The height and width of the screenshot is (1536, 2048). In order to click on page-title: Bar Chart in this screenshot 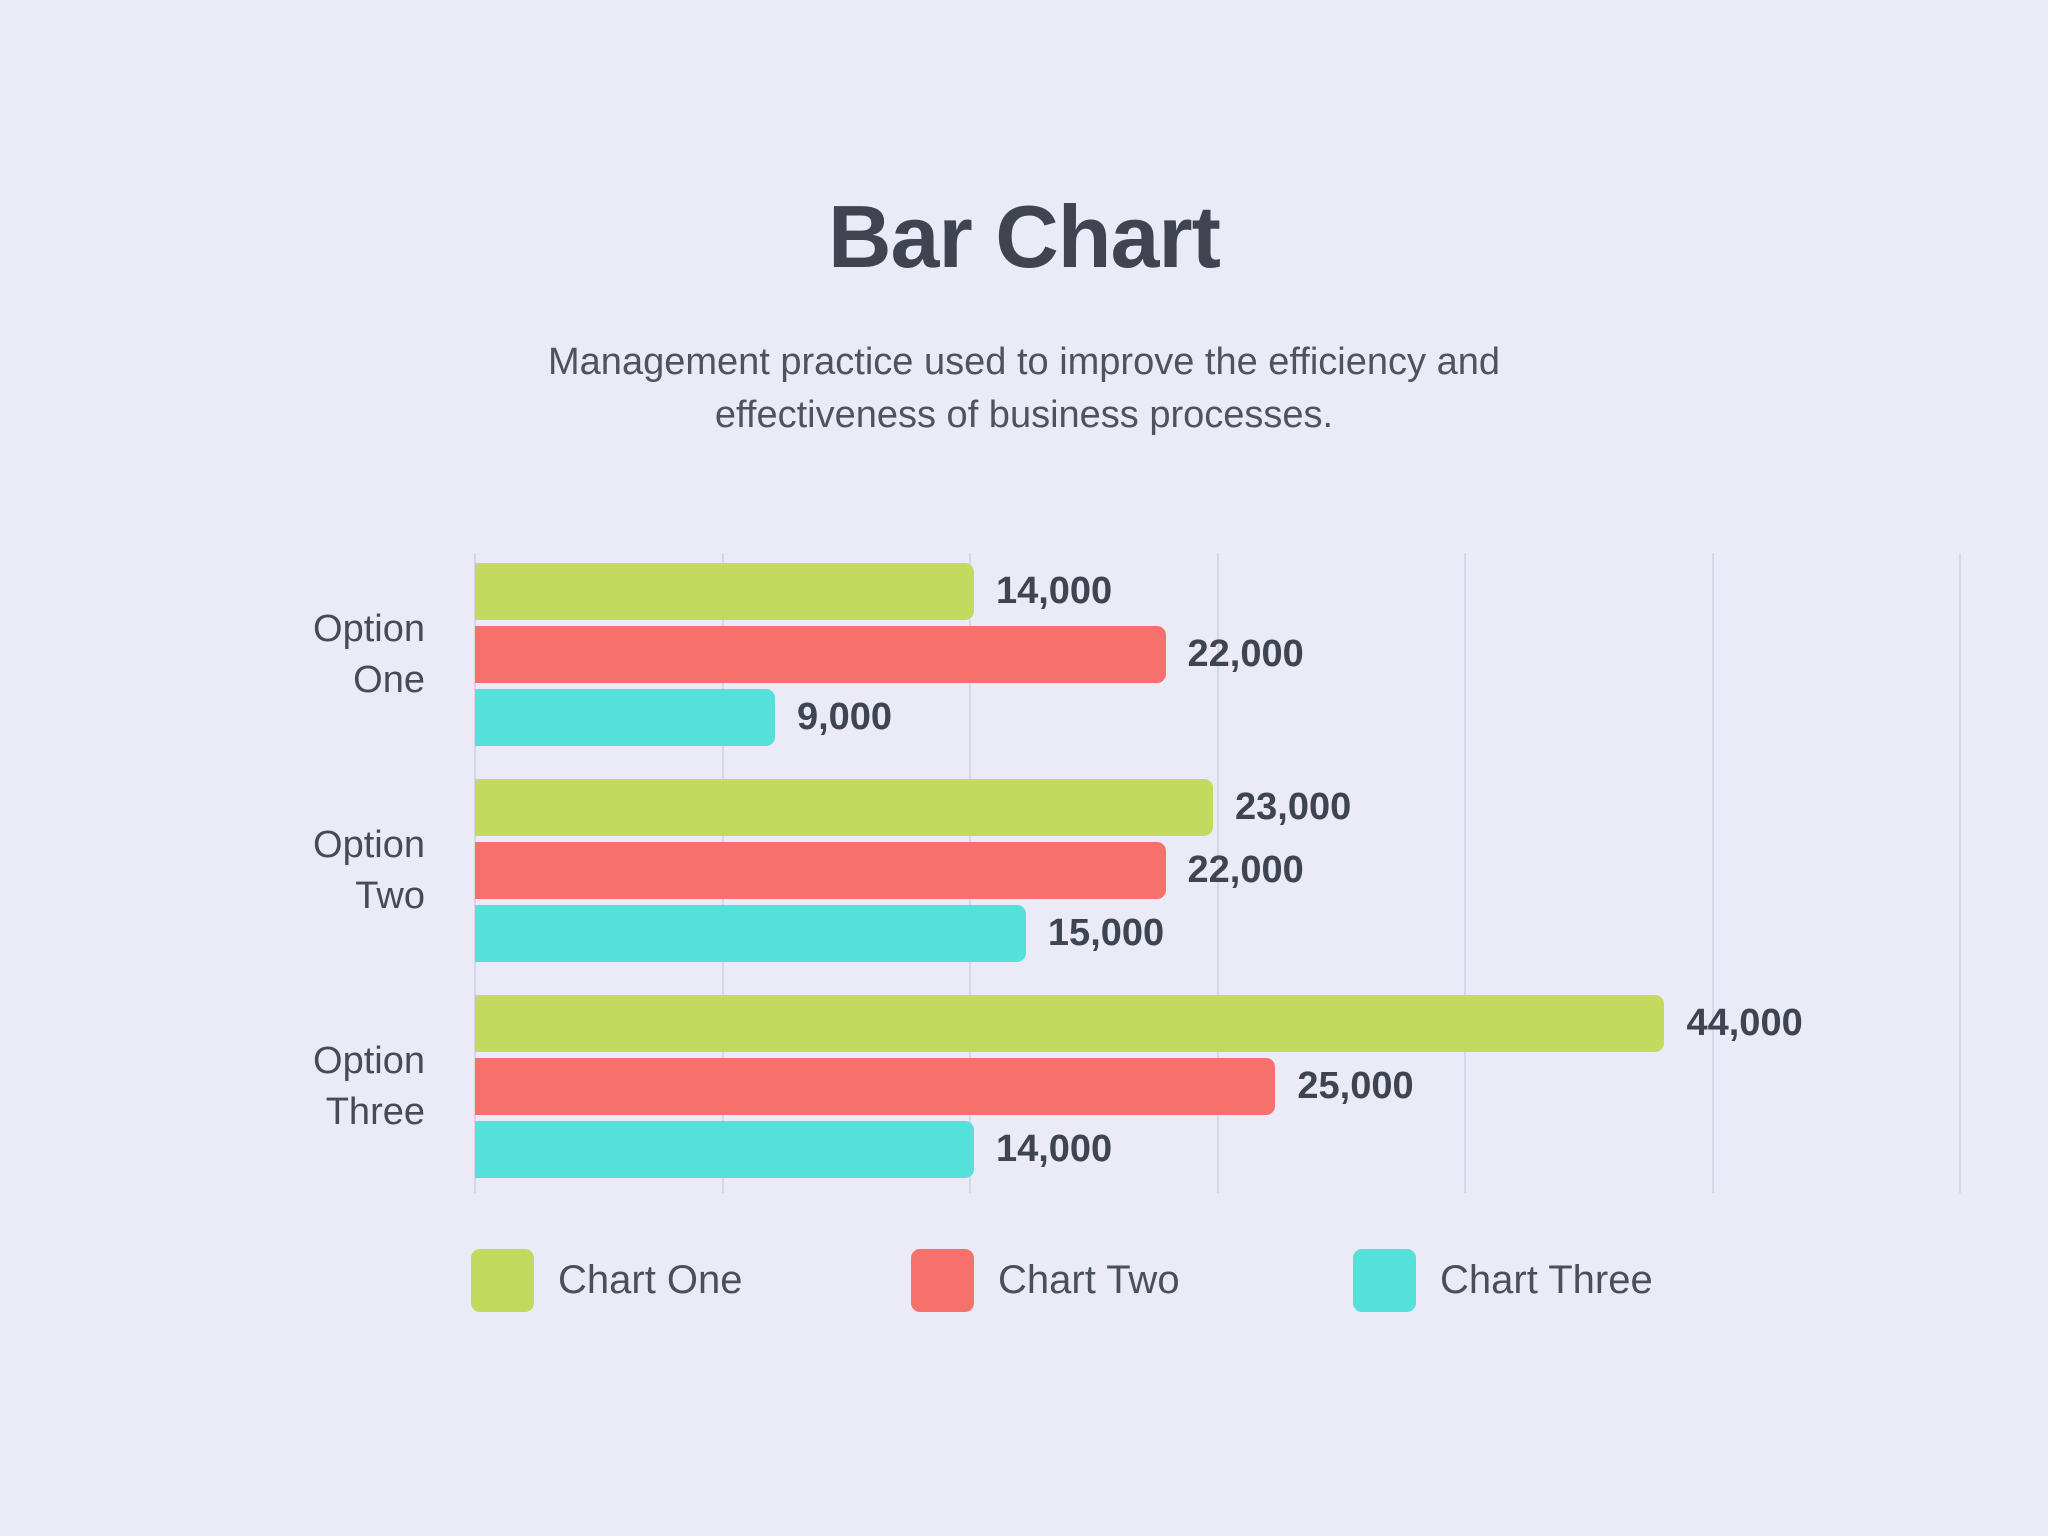, I will do `click(1024, 236)`.